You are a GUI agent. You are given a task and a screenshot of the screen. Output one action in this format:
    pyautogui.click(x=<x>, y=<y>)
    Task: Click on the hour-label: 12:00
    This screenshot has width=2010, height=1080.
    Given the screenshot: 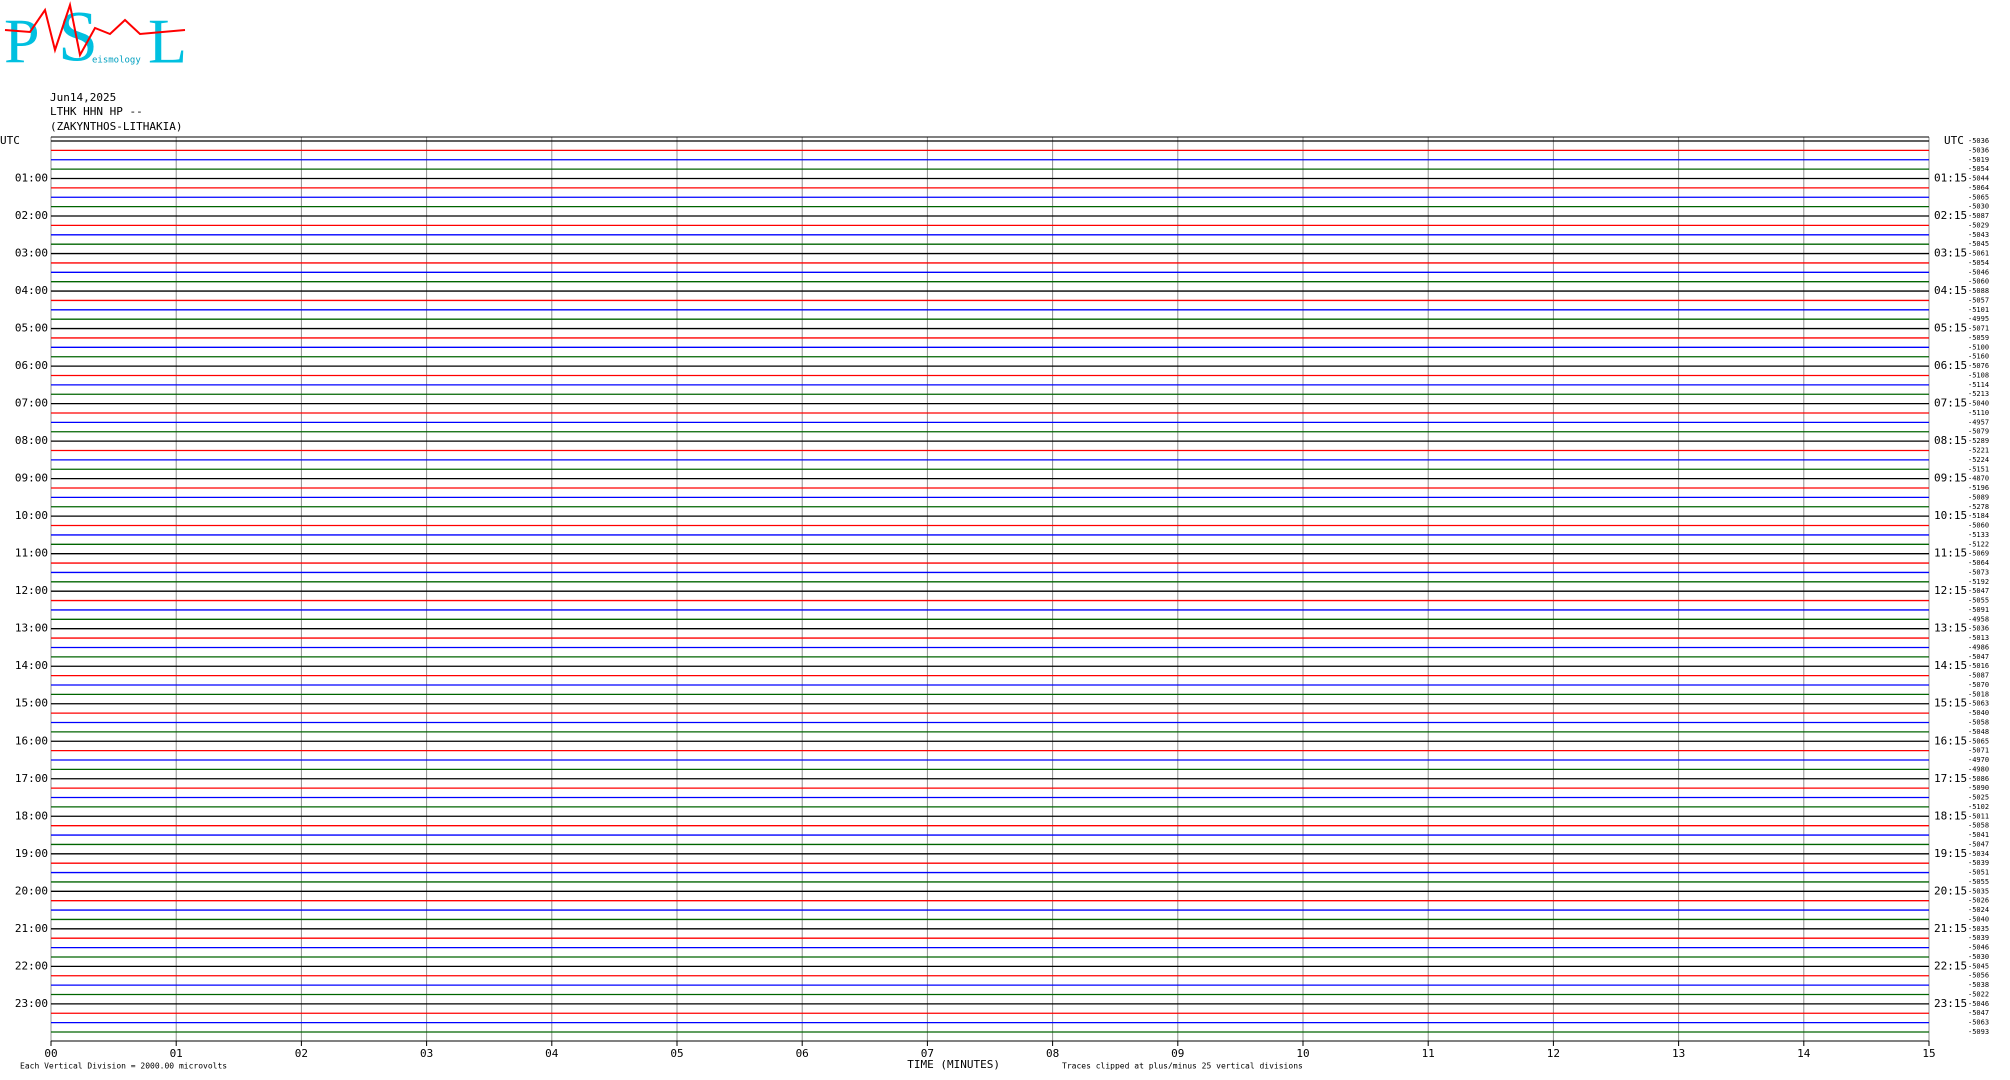 What is the action you would take?
    pyautogui.click(x=31, y=590)
    